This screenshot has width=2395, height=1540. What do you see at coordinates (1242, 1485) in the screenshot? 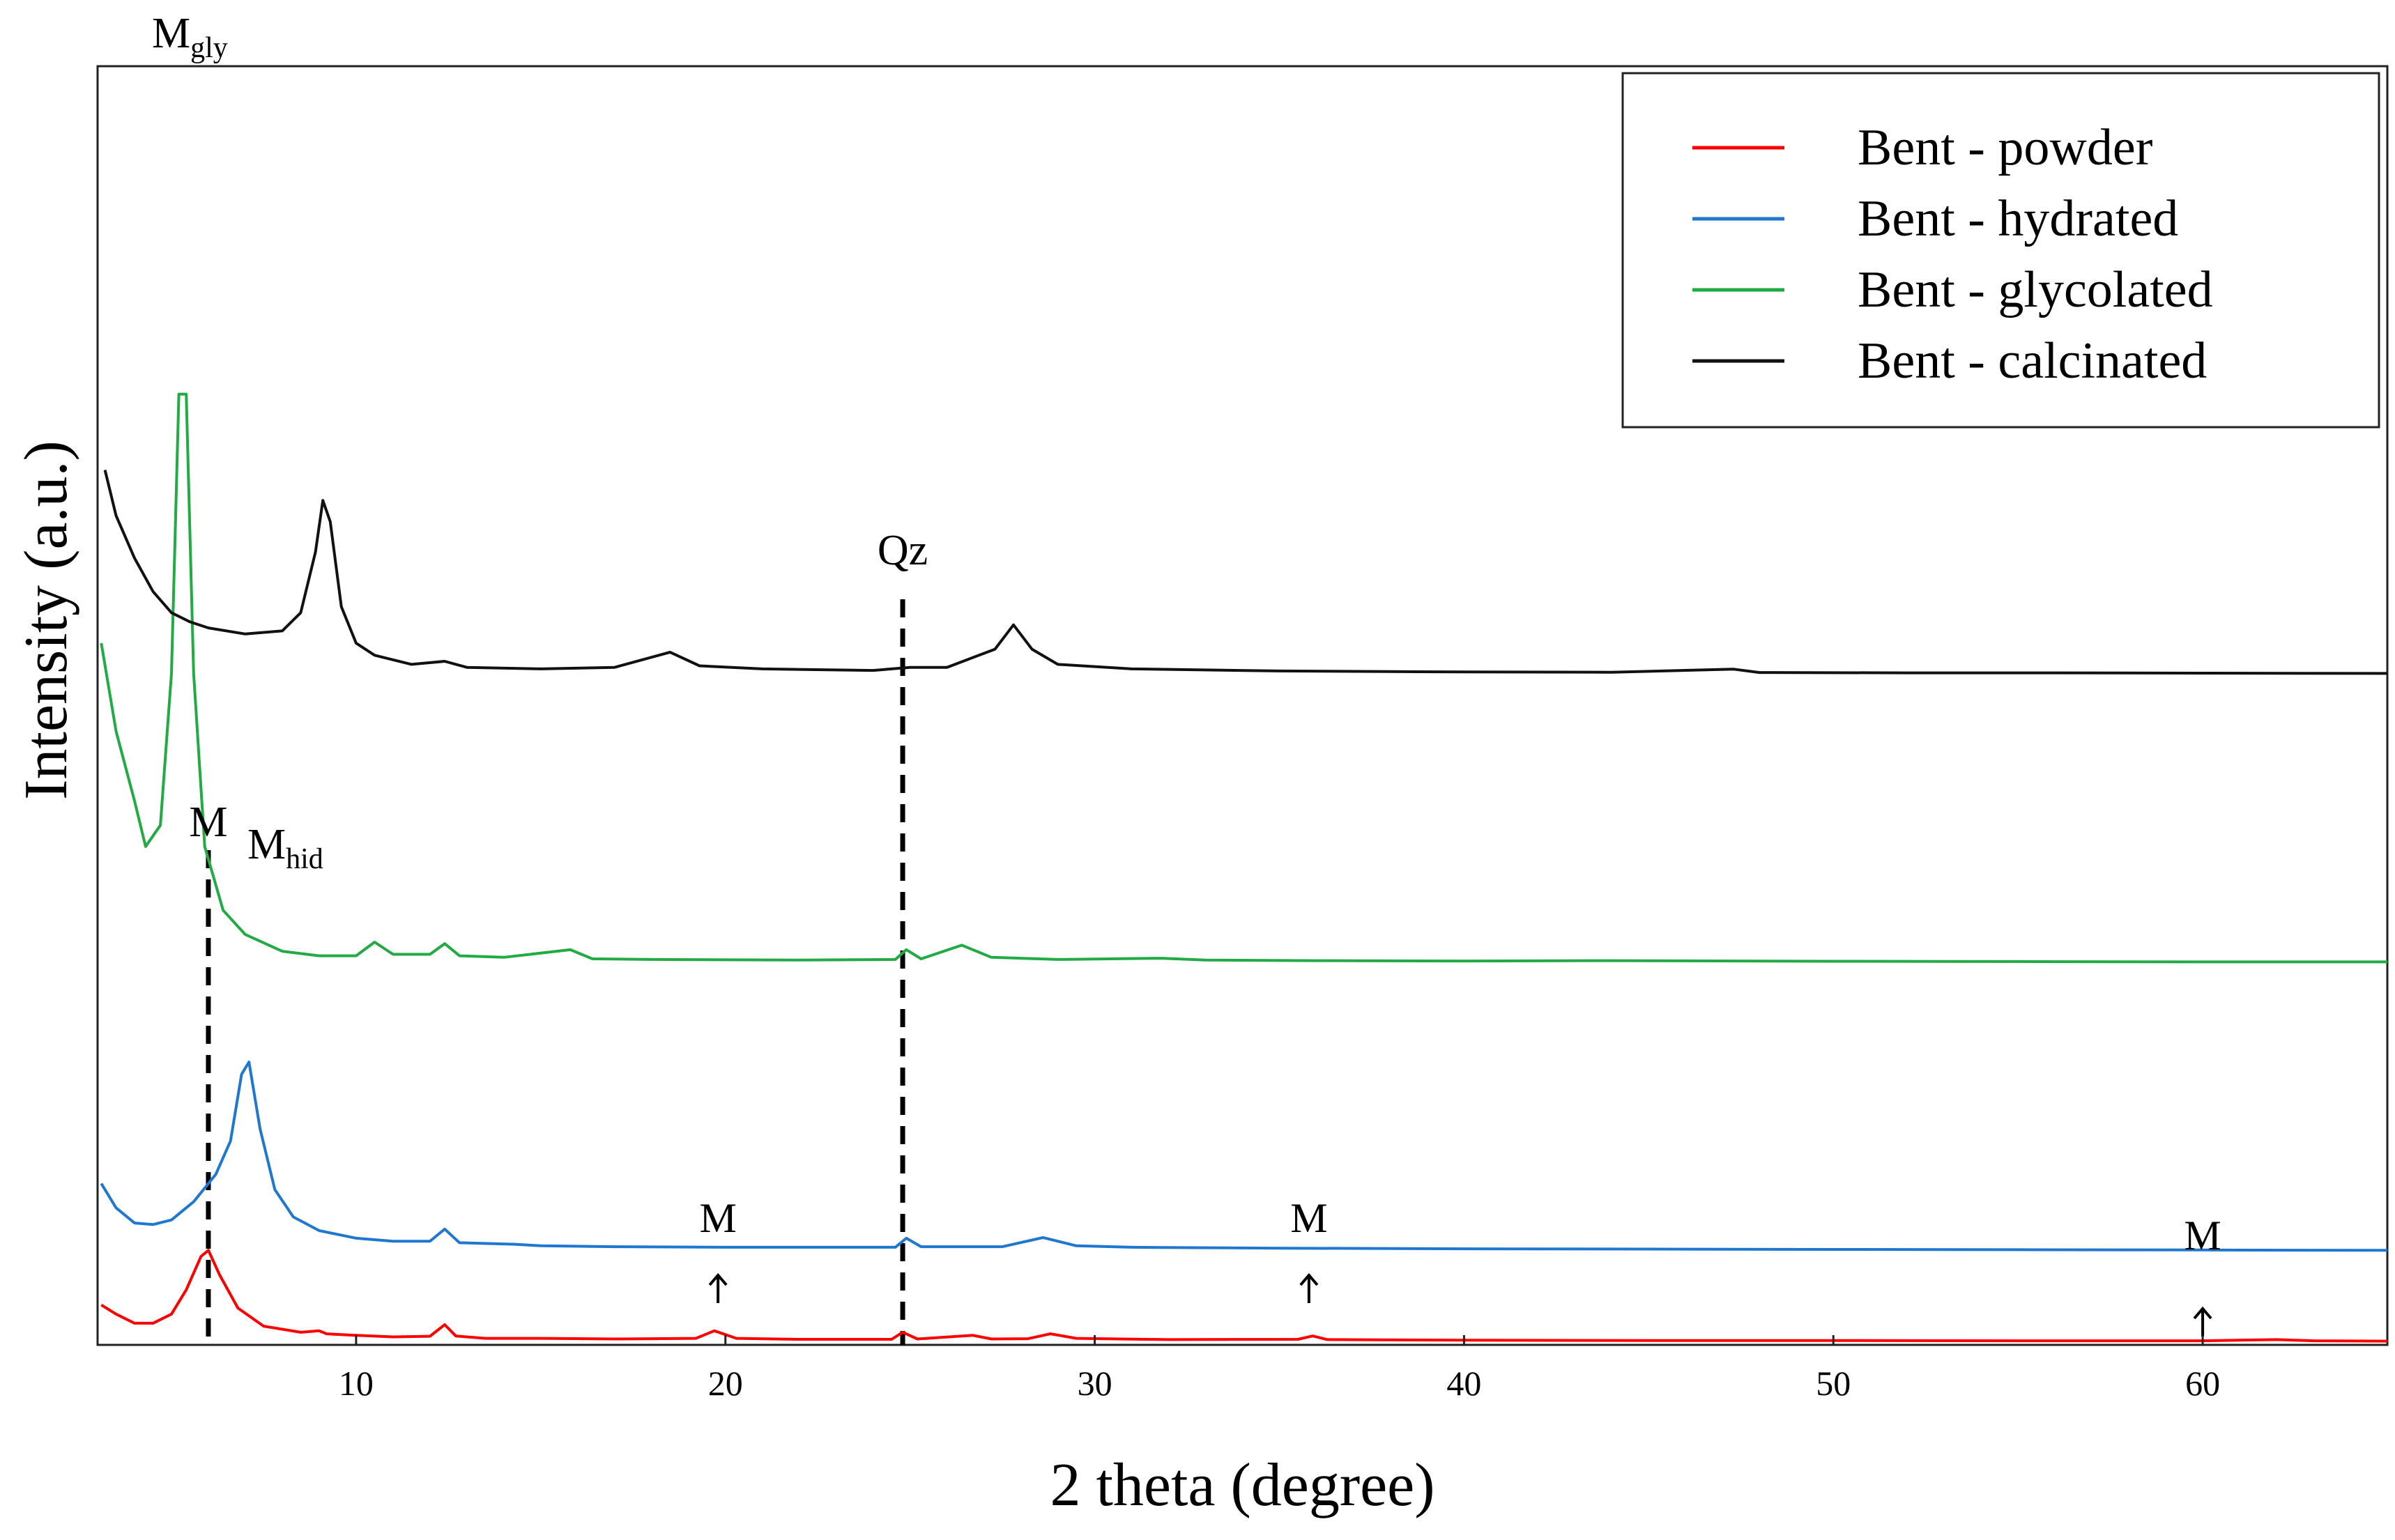
I see `x-axis-title: 2 theta (degree)` at bounding box center [1242, 1485].